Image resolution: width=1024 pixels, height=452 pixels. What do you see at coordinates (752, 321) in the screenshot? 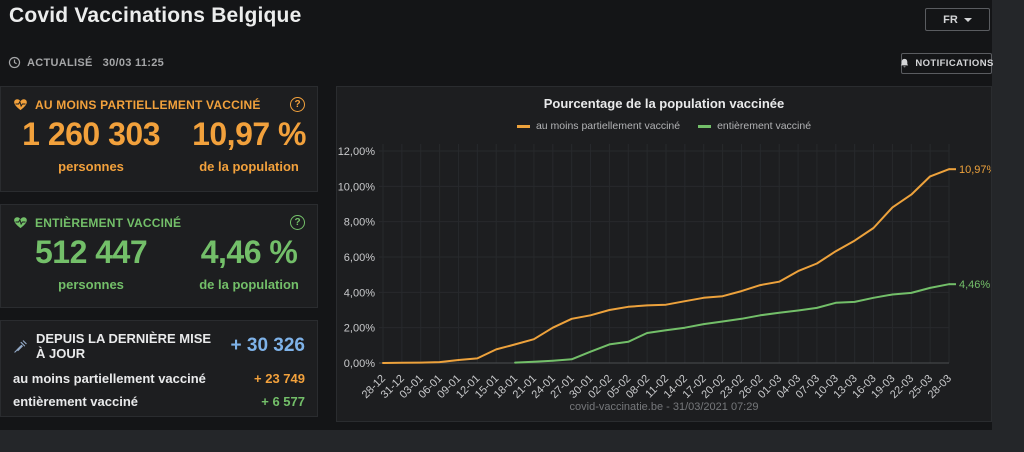
I see `series-line-full: 4,46%` at bounding box center [752, 321].